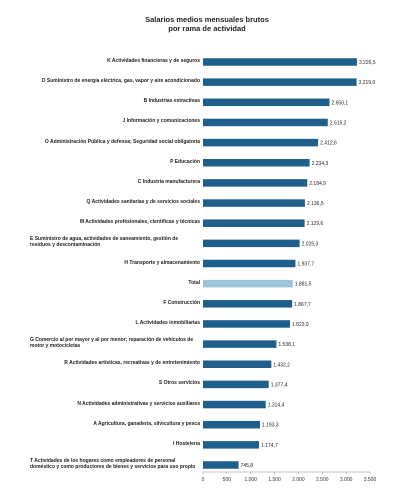 This screenshot has height=501, width=414. I want to click on value-label: 1.823,9, so click(300, 325).